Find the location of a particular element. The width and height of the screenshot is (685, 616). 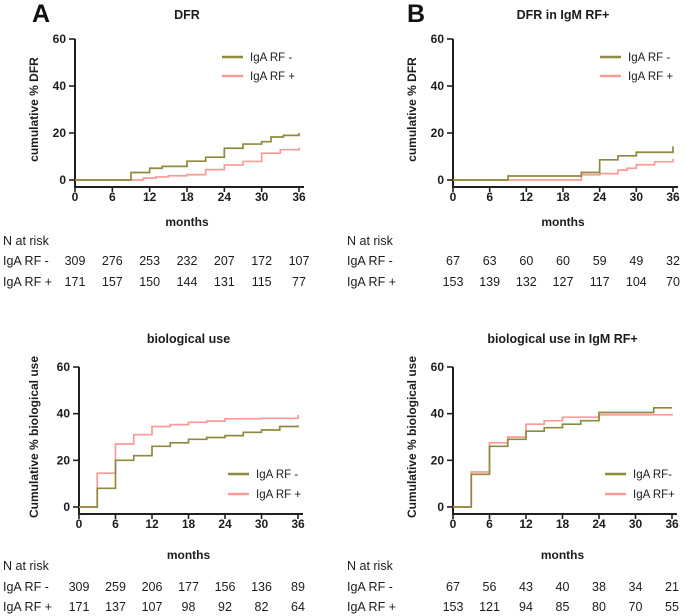

risk-count: 32 is located at coordinates (673, 261).